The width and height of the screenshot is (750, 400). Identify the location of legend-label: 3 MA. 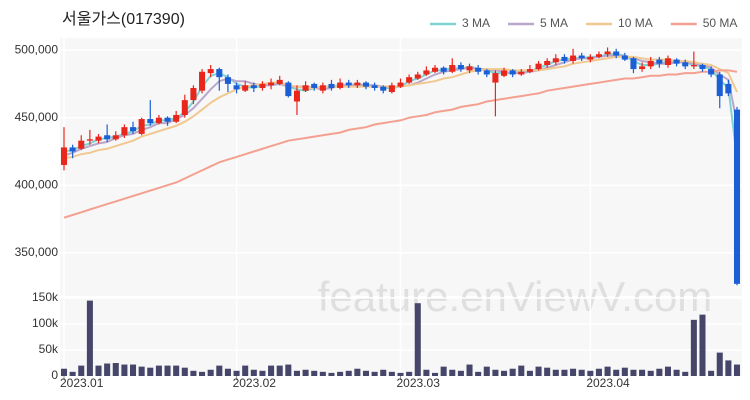
(476, 23).